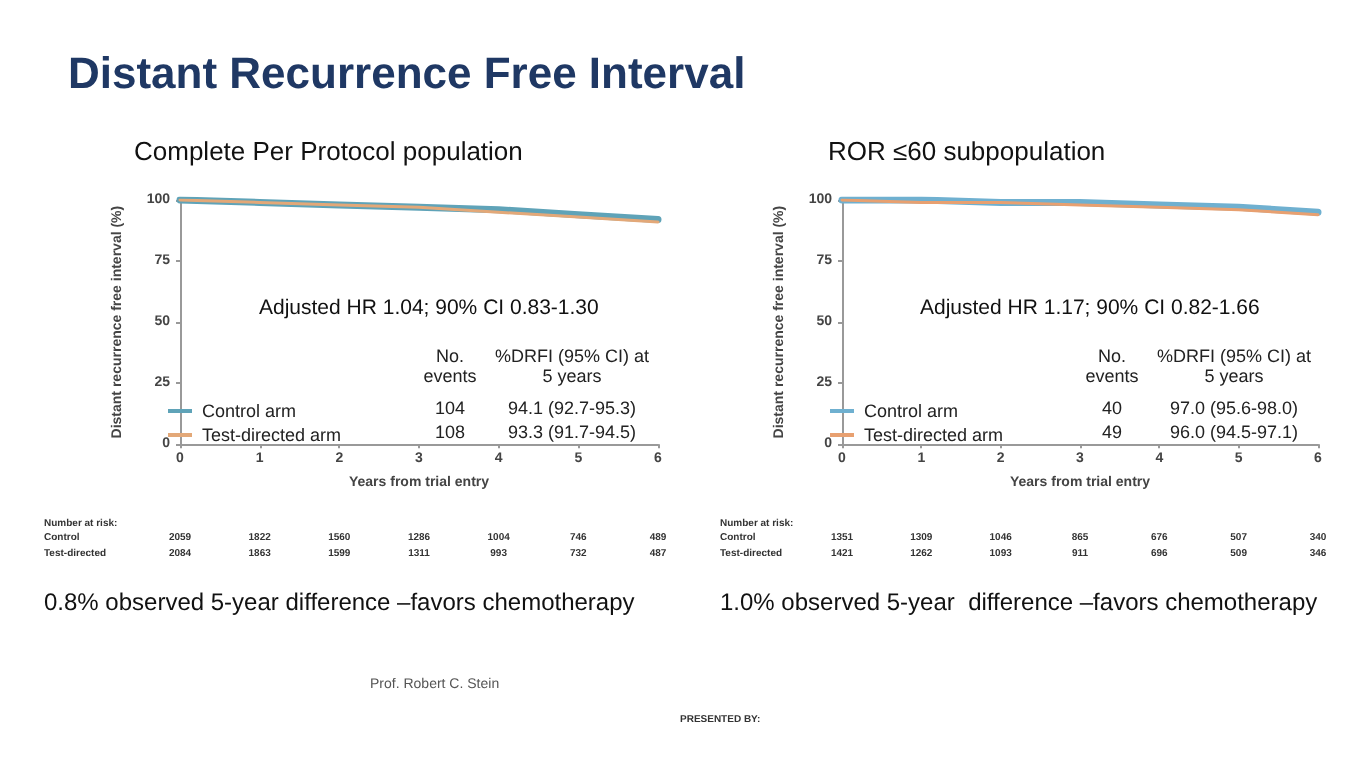 This screenshot has height=760, width=1360. Describe the element at coordinates (572, 408) in the screenshot. I see `annotation: 94.1 (92.7-95.3)` at that location.